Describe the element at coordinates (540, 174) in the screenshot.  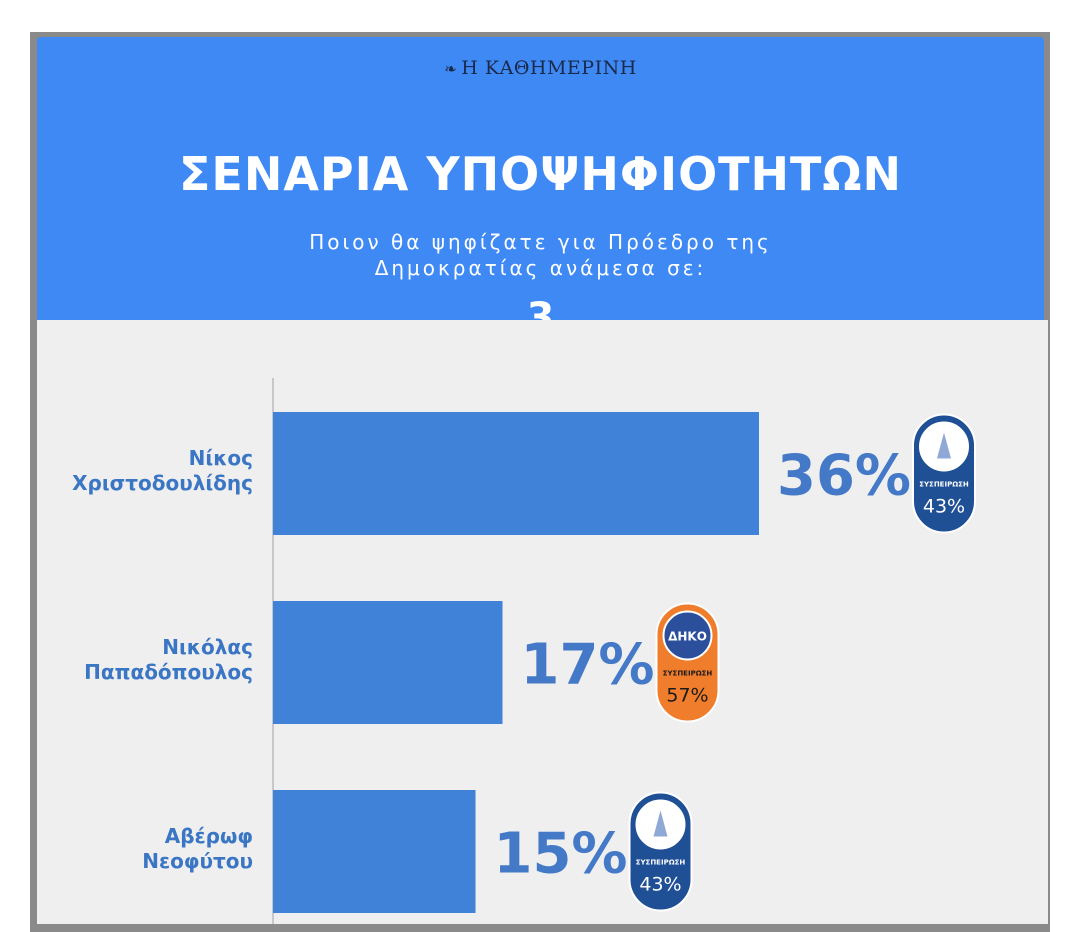
I see `page-title: ΣΕΝΑΡΙΑ ΥΠΟΨΗΦΙΟΤΗΤΩΝ` at that location.